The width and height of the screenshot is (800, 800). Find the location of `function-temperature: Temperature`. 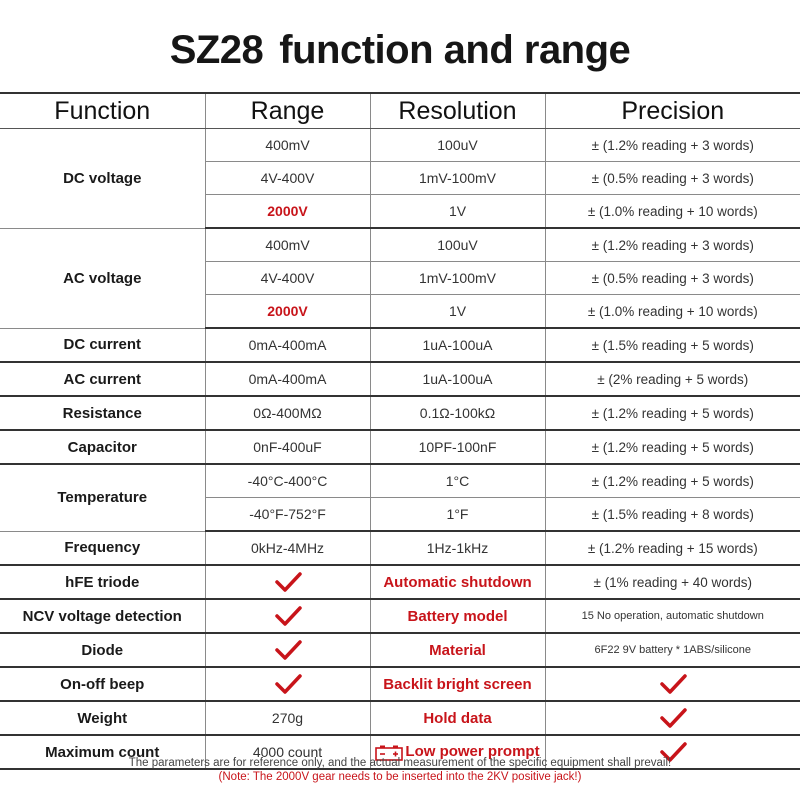

function-temperature: Temperature is located at coordinates (102, 498).